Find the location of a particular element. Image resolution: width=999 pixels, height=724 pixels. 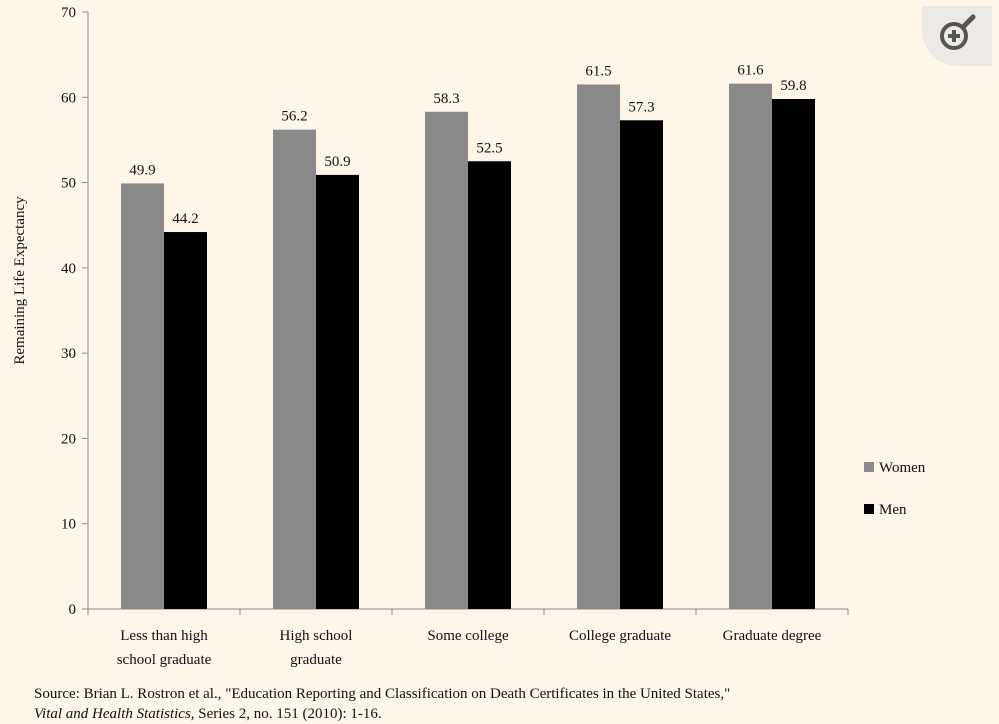

x-category-label: school graduate is located at coordinates (164, 660).